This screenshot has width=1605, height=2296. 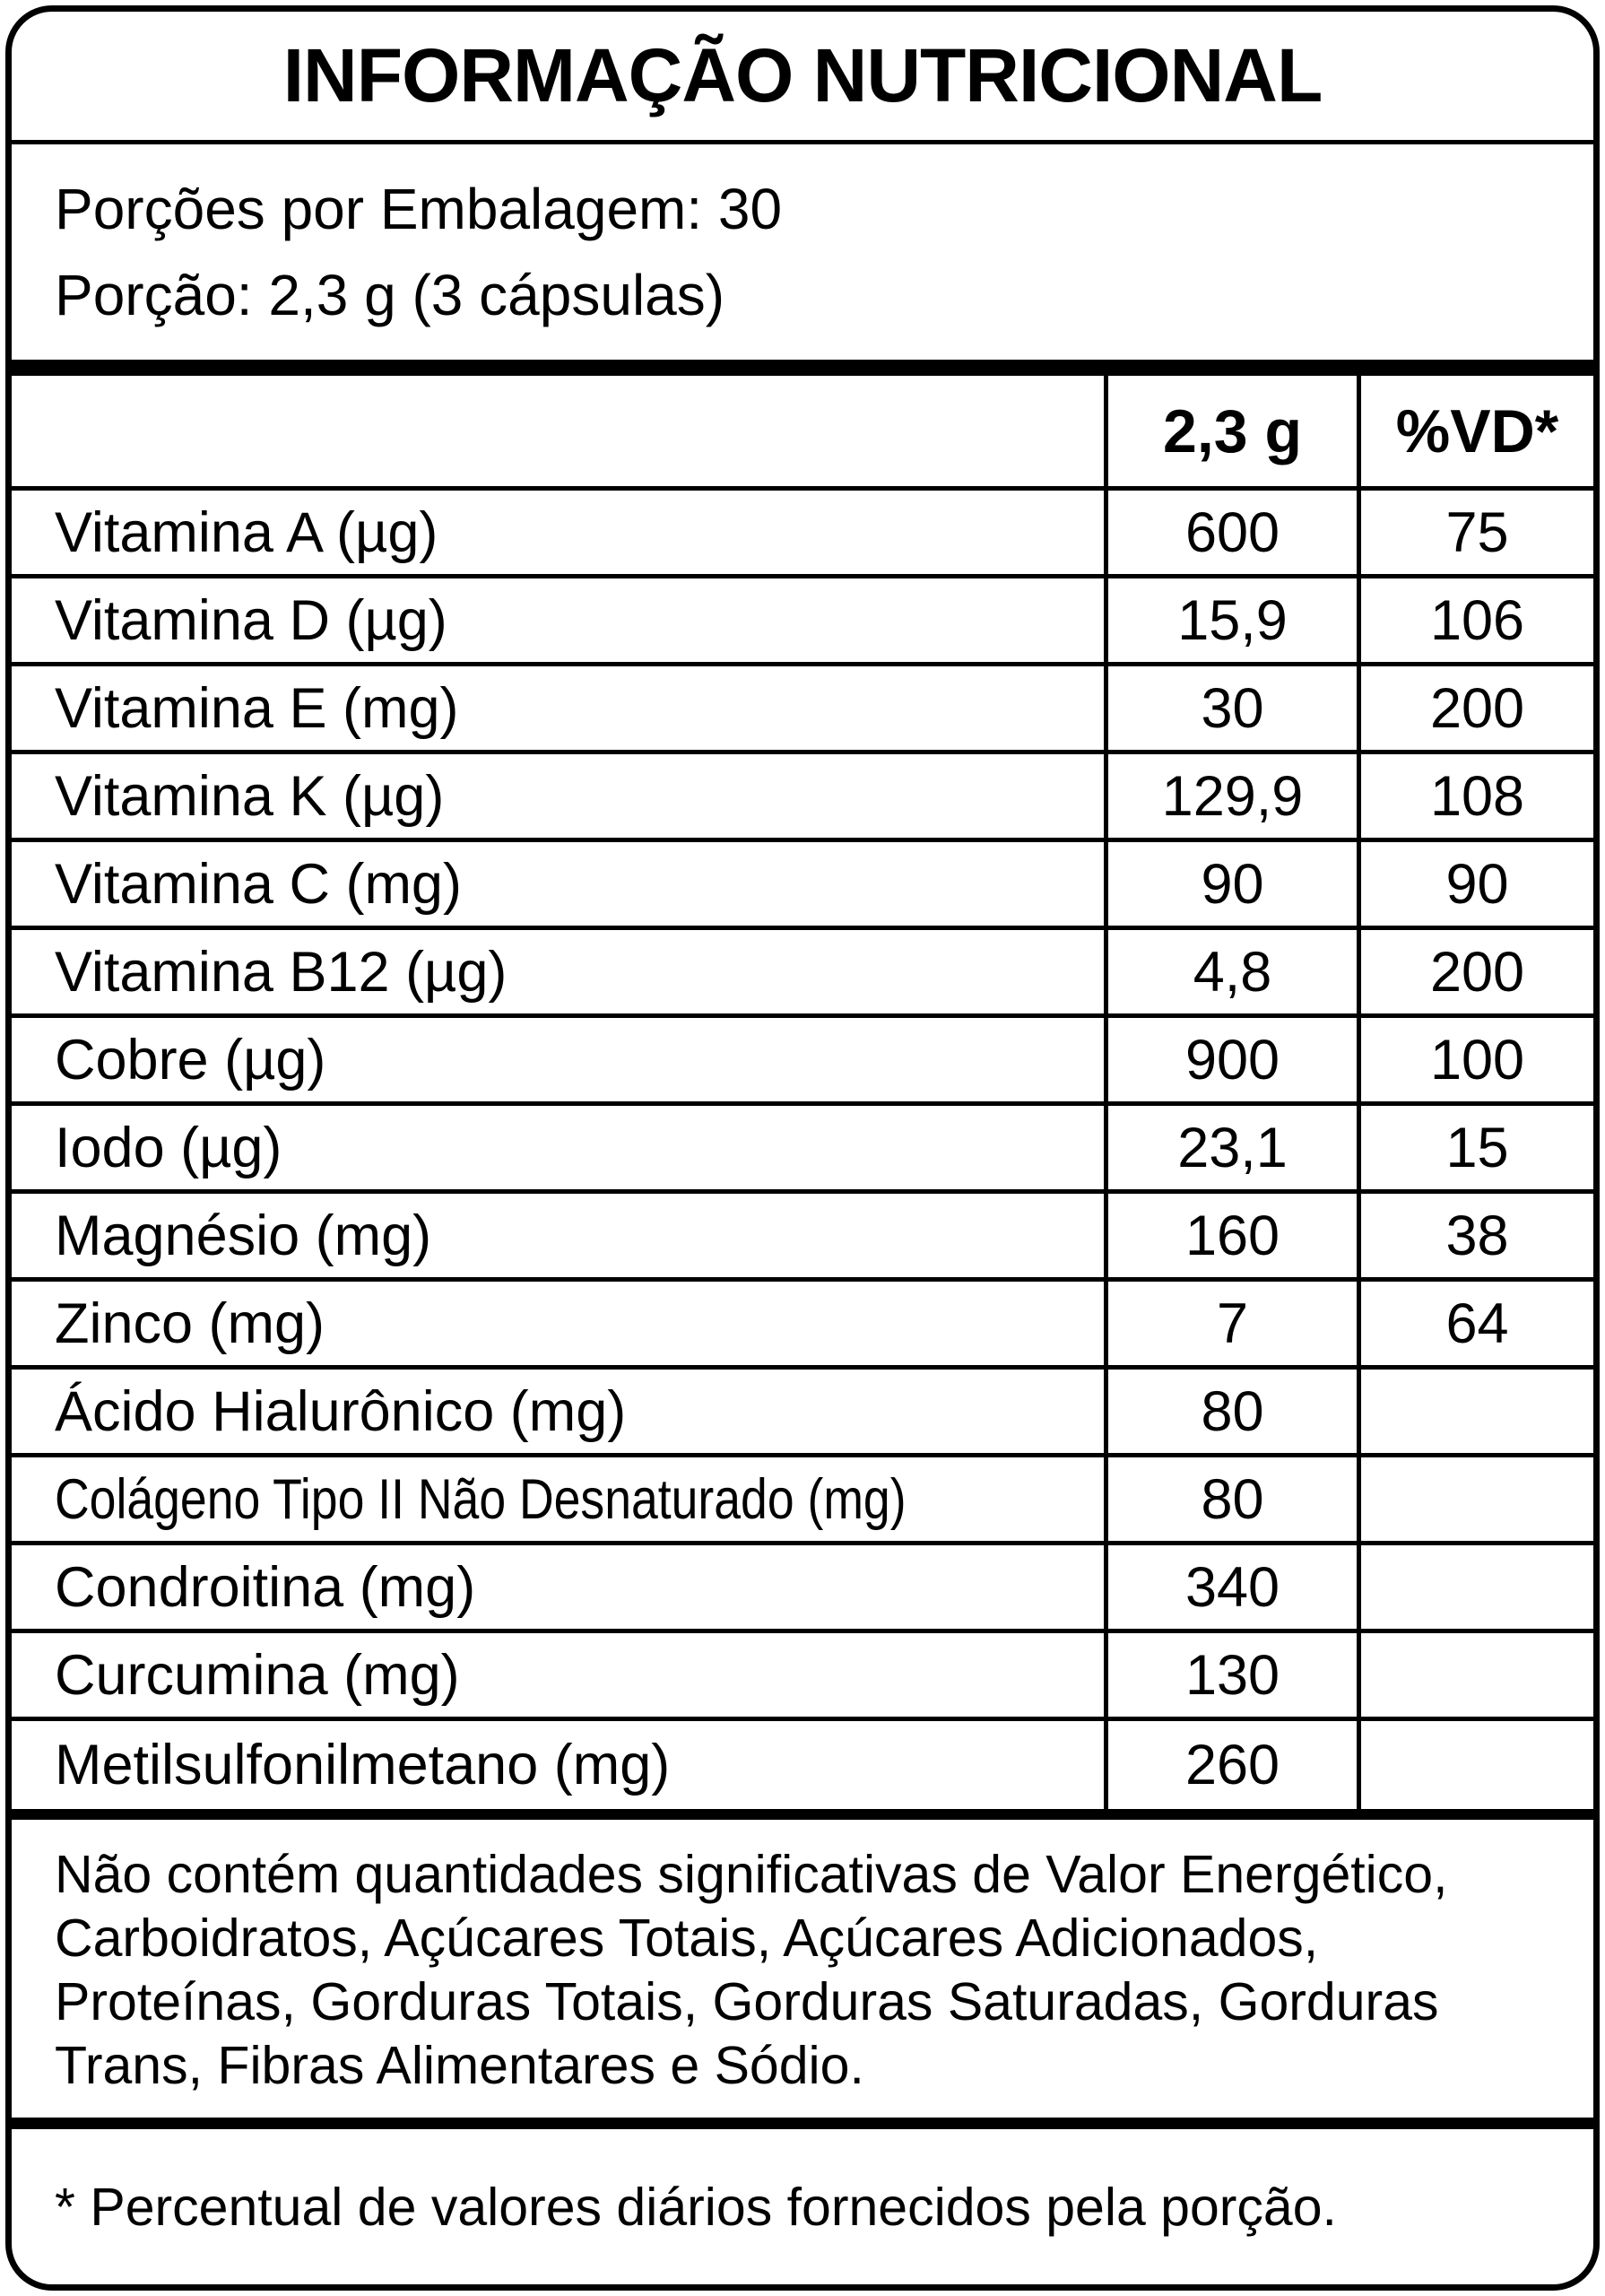 What do you see at coordinates (802, 1062) in the screenshot?
I see `table-row: Cobre (µg) 900 100` at bounding box center [802, 1062].